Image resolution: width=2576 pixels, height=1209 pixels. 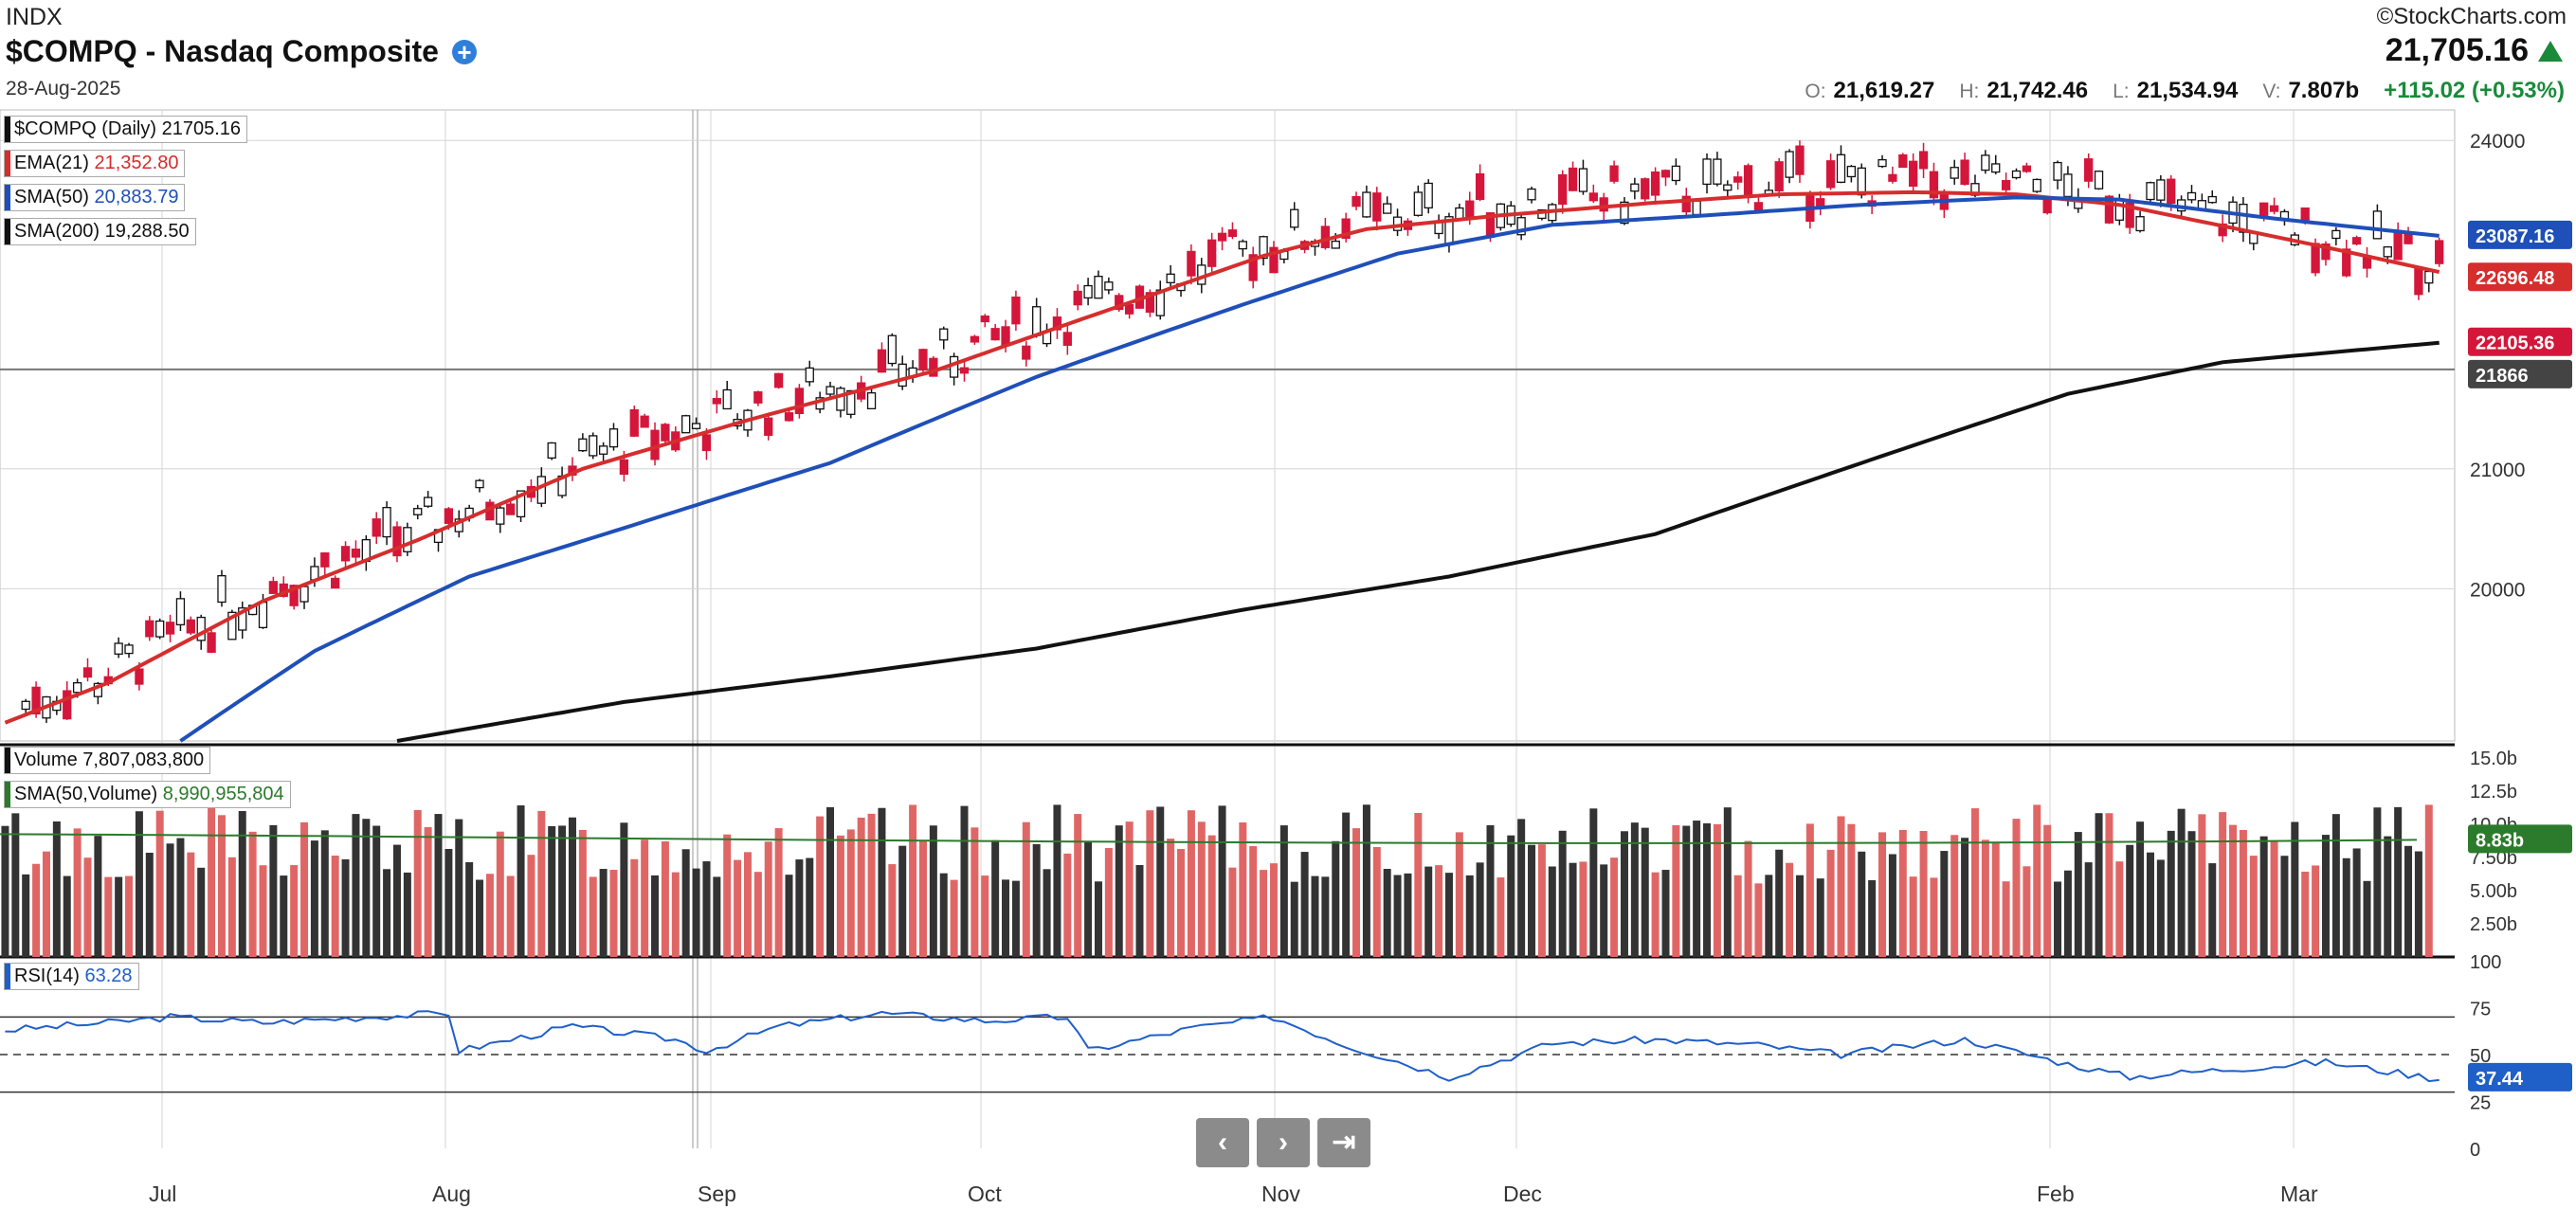 What do you see at coordinates (985, 1194) in the screenshot?
I see `month-tick-label: Oct` at bounding box center [985, 1194].